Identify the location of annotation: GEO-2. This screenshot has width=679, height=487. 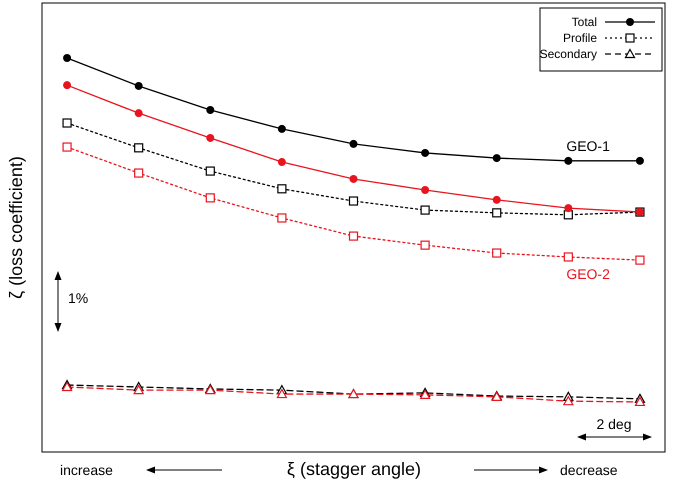
(588, 274).